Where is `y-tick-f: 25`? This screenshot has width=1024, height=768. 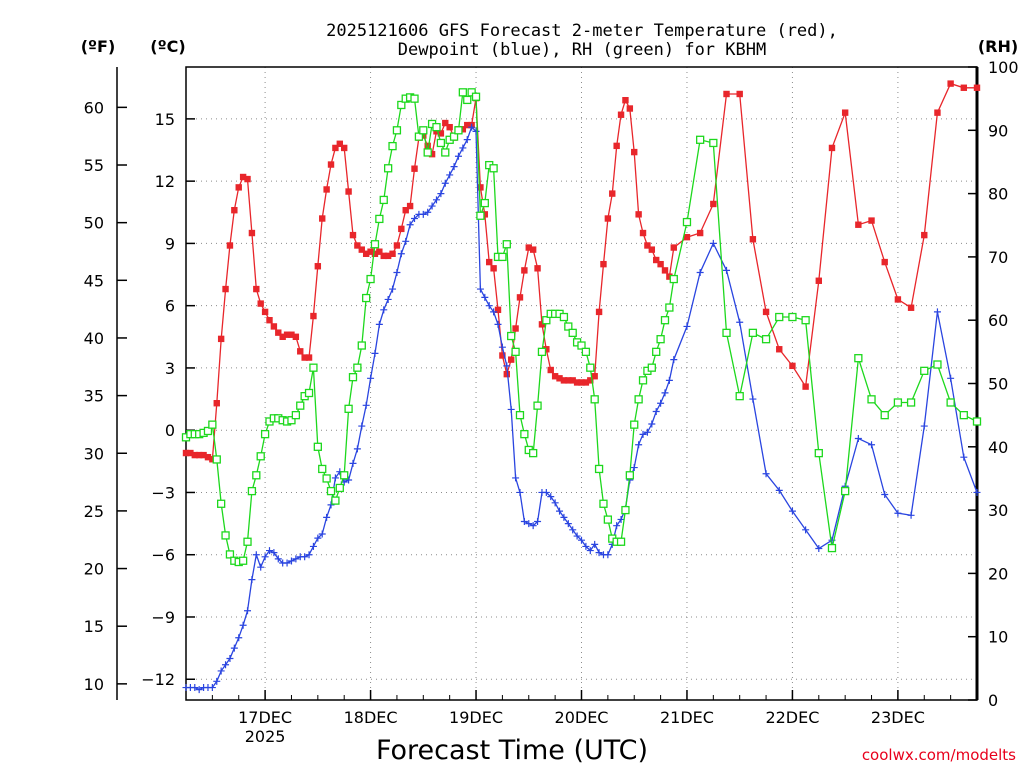
y-tick-f: 25 is located at coordinates (94, 511).